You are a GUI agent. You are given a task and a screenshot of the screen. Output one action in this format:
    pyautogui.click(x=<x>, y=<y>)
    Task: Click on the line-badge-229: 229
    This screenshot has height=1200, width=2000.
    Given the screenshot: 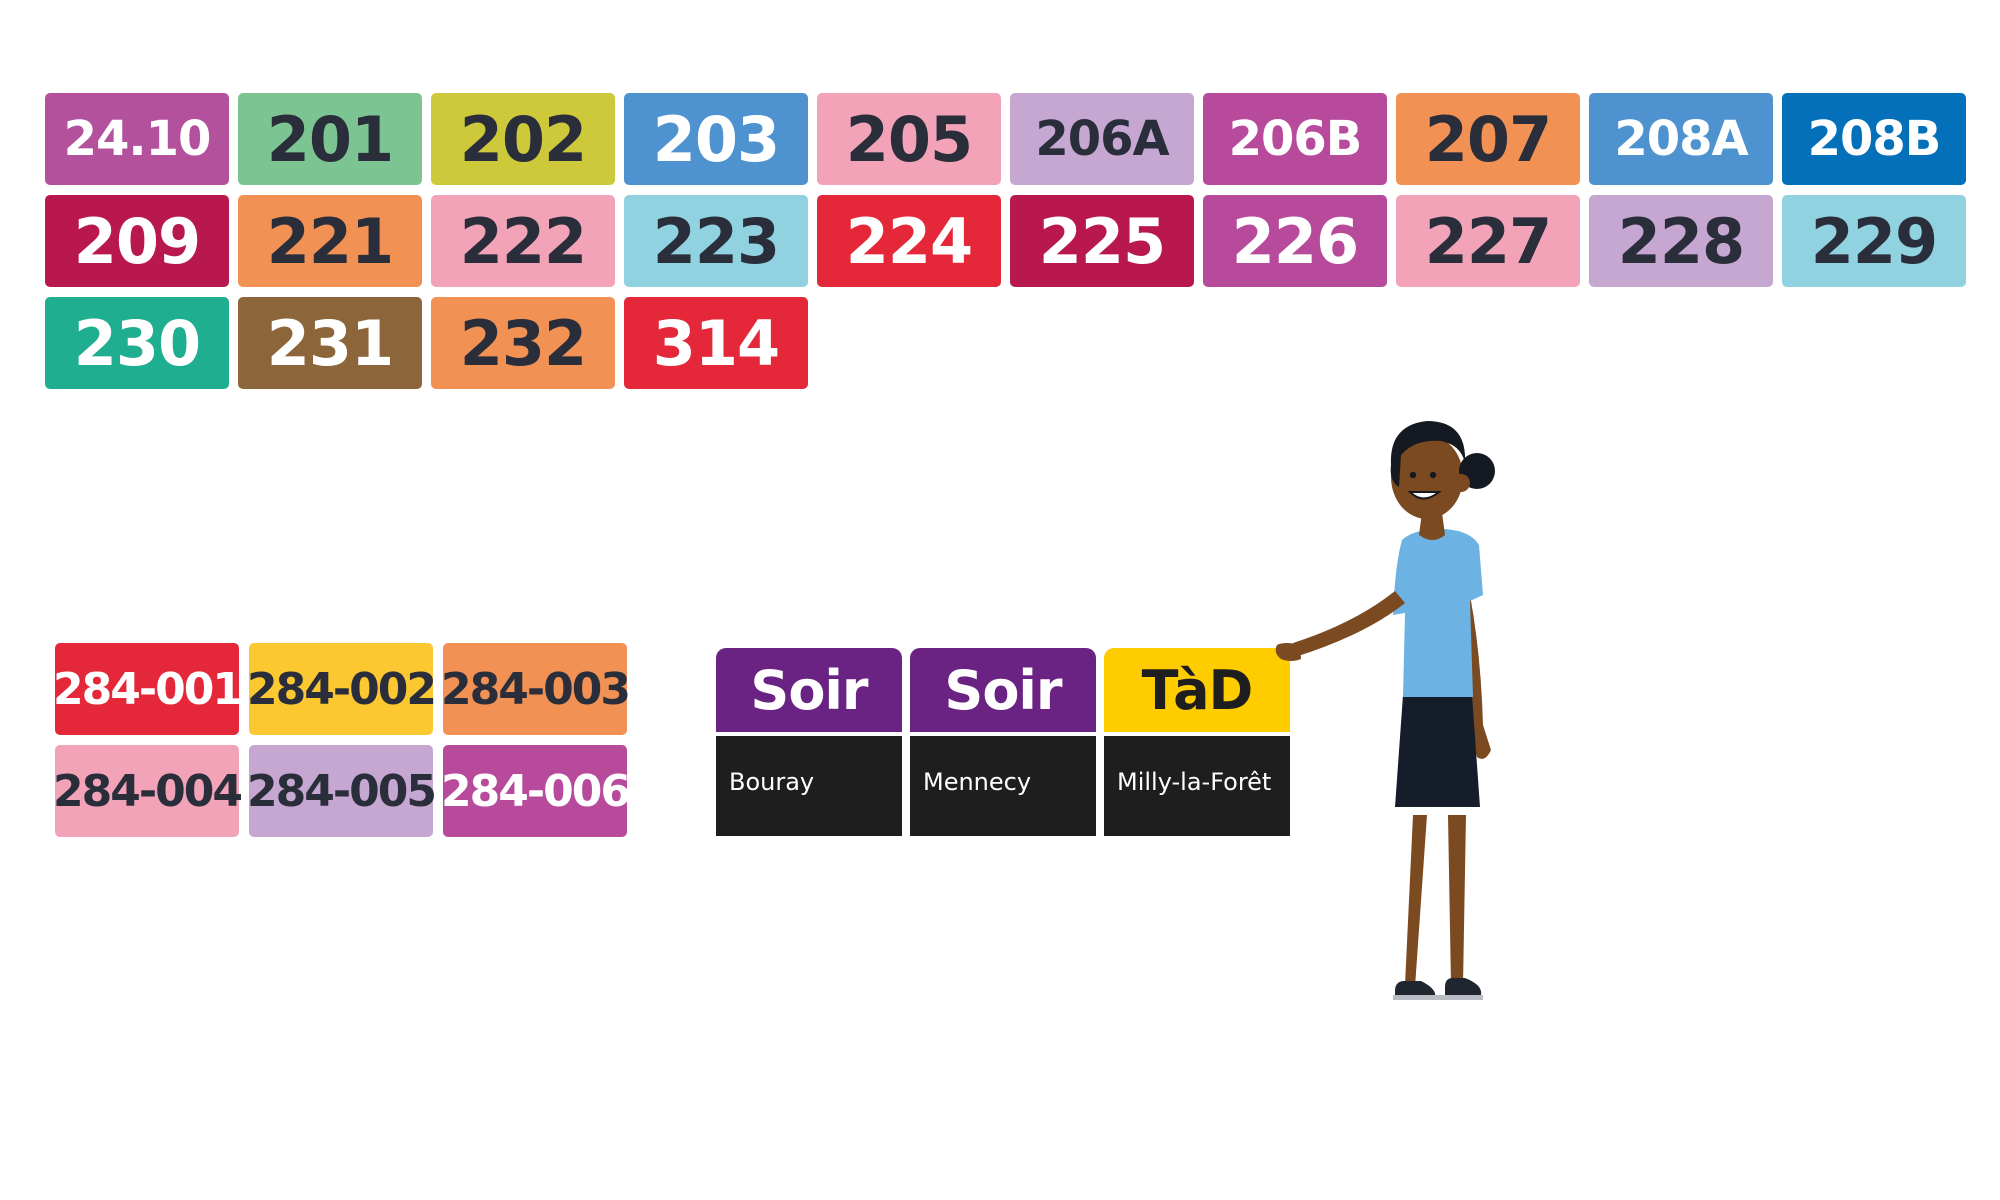 What is the action you would take?
    pyautogui.click(x=1874, y=241)
    